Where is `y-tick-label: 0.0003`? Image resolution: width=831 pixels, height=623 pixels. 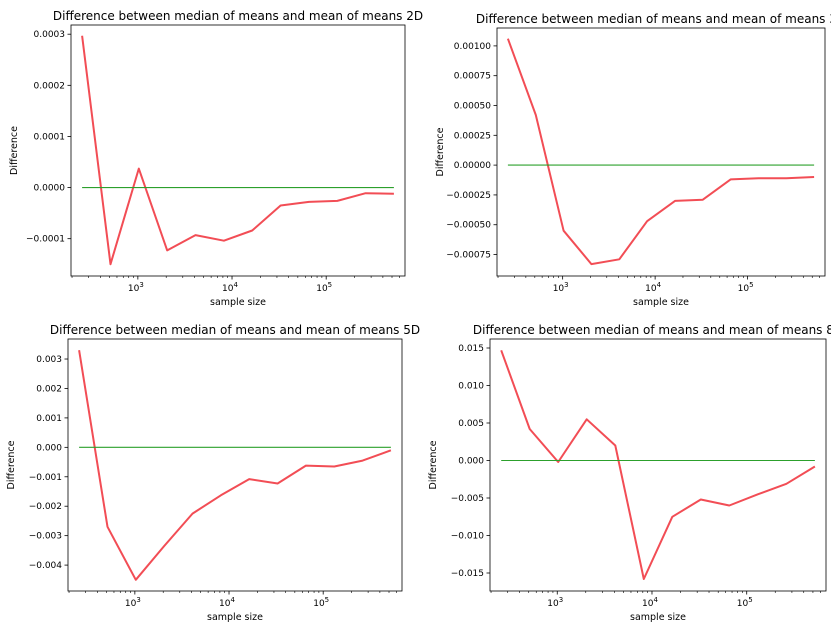
y-tick-label: 0.0003 is located at coordinates (50, 35).